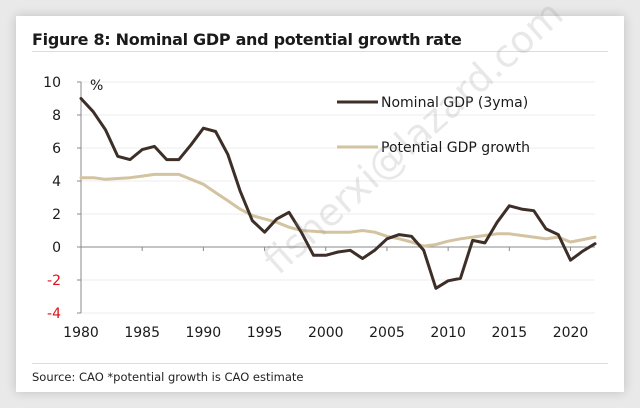  Describe the element at coordinates (320, 51) in the screenshot. I see `title-divider` at that location.